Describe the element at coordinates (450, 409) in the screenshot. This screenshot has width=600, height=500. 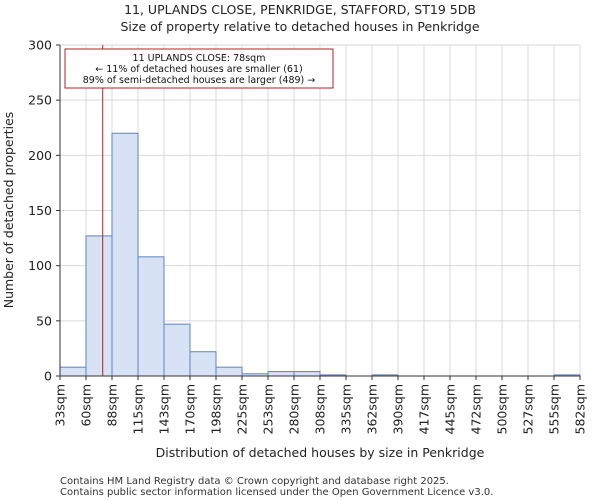
I see `x-tick-label: 445sqm` at that location.